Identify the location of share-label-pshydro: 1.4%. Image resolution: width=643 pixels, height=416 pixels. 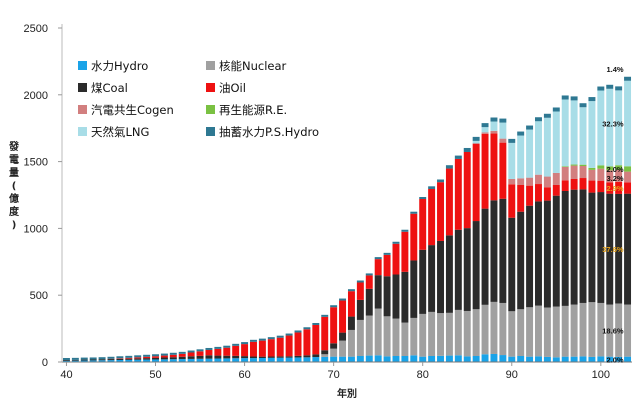
(614, 69).